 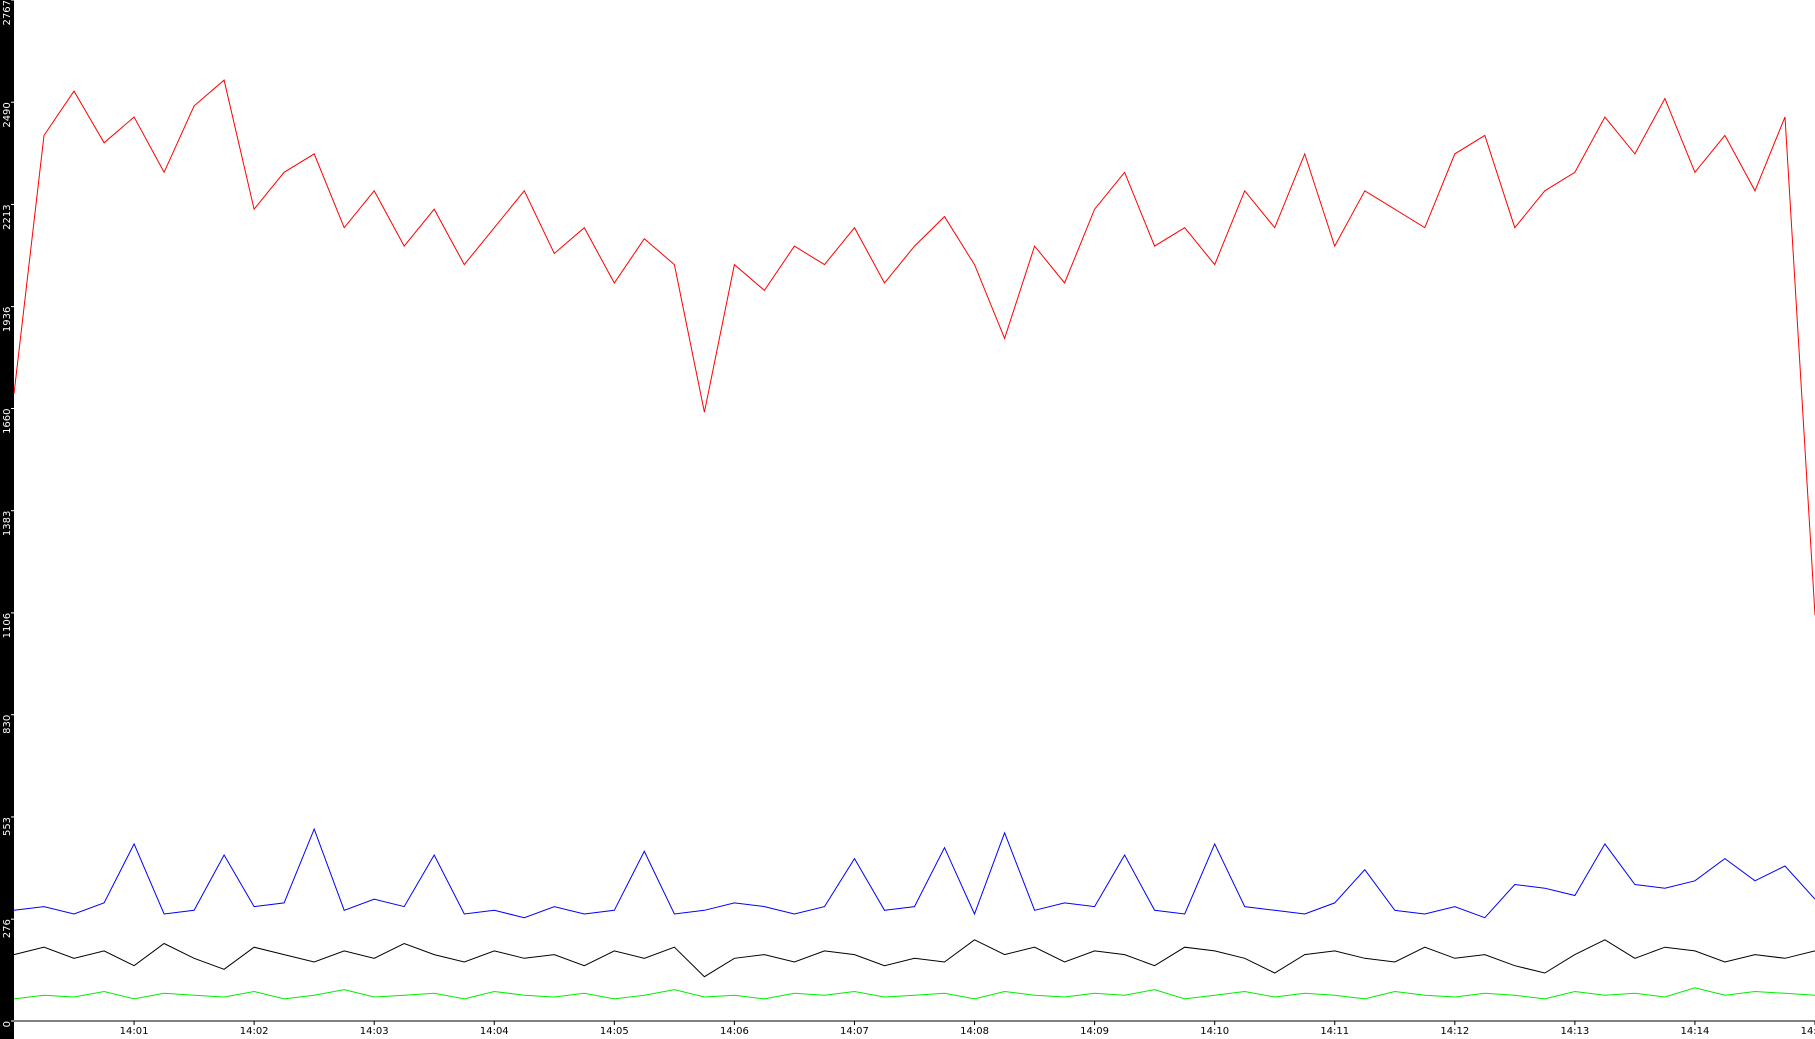 What do you see at coordinates (374, 1031) in the screenshot?
I see `x-tick-label: 14:03` at bounding box center [374, 1031].